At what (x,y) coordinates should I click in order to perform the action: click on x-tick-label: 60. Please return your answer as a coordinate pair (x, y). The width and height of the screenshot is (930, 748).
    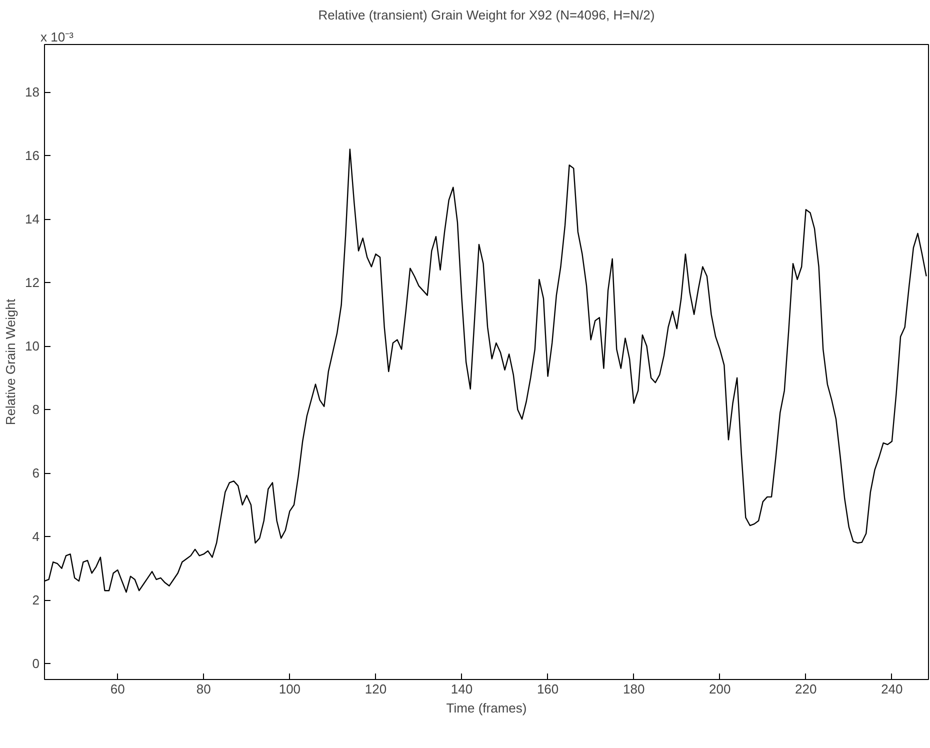
    Looking at the image, I should click on (117, 689).